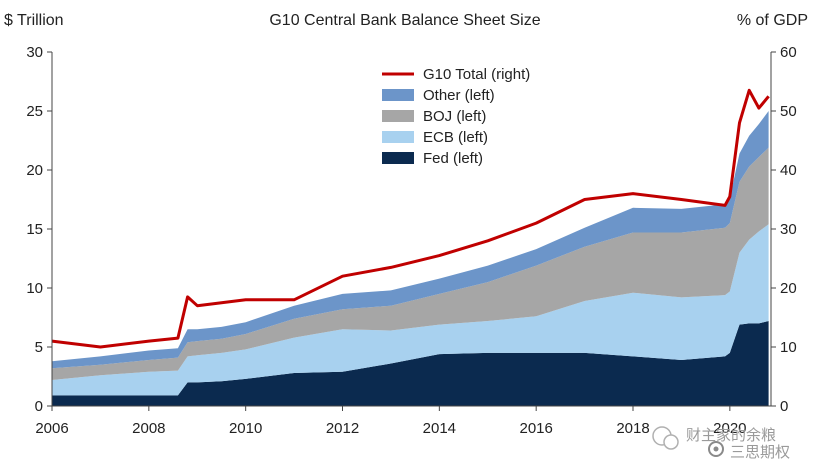 This screenshot has height=469, width=833. I want to click on right-tick-label: 0, so click(784, 406).